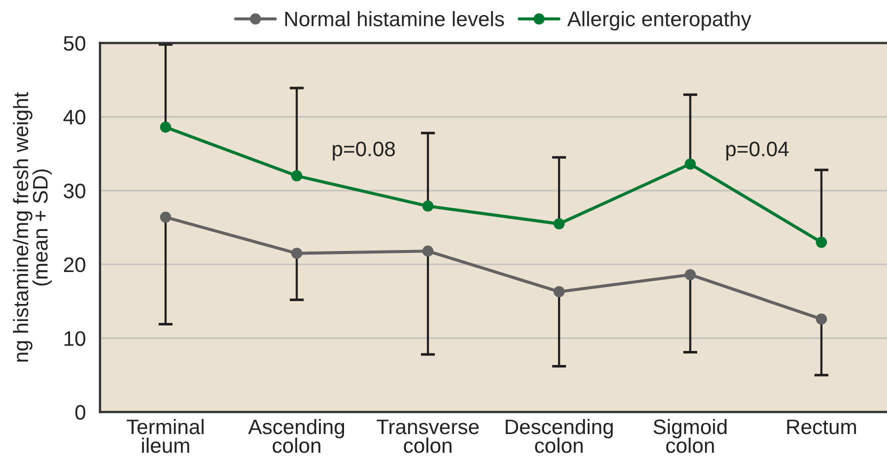  I want to click on x-tick-label: Ascending colon, so click(296, 435).